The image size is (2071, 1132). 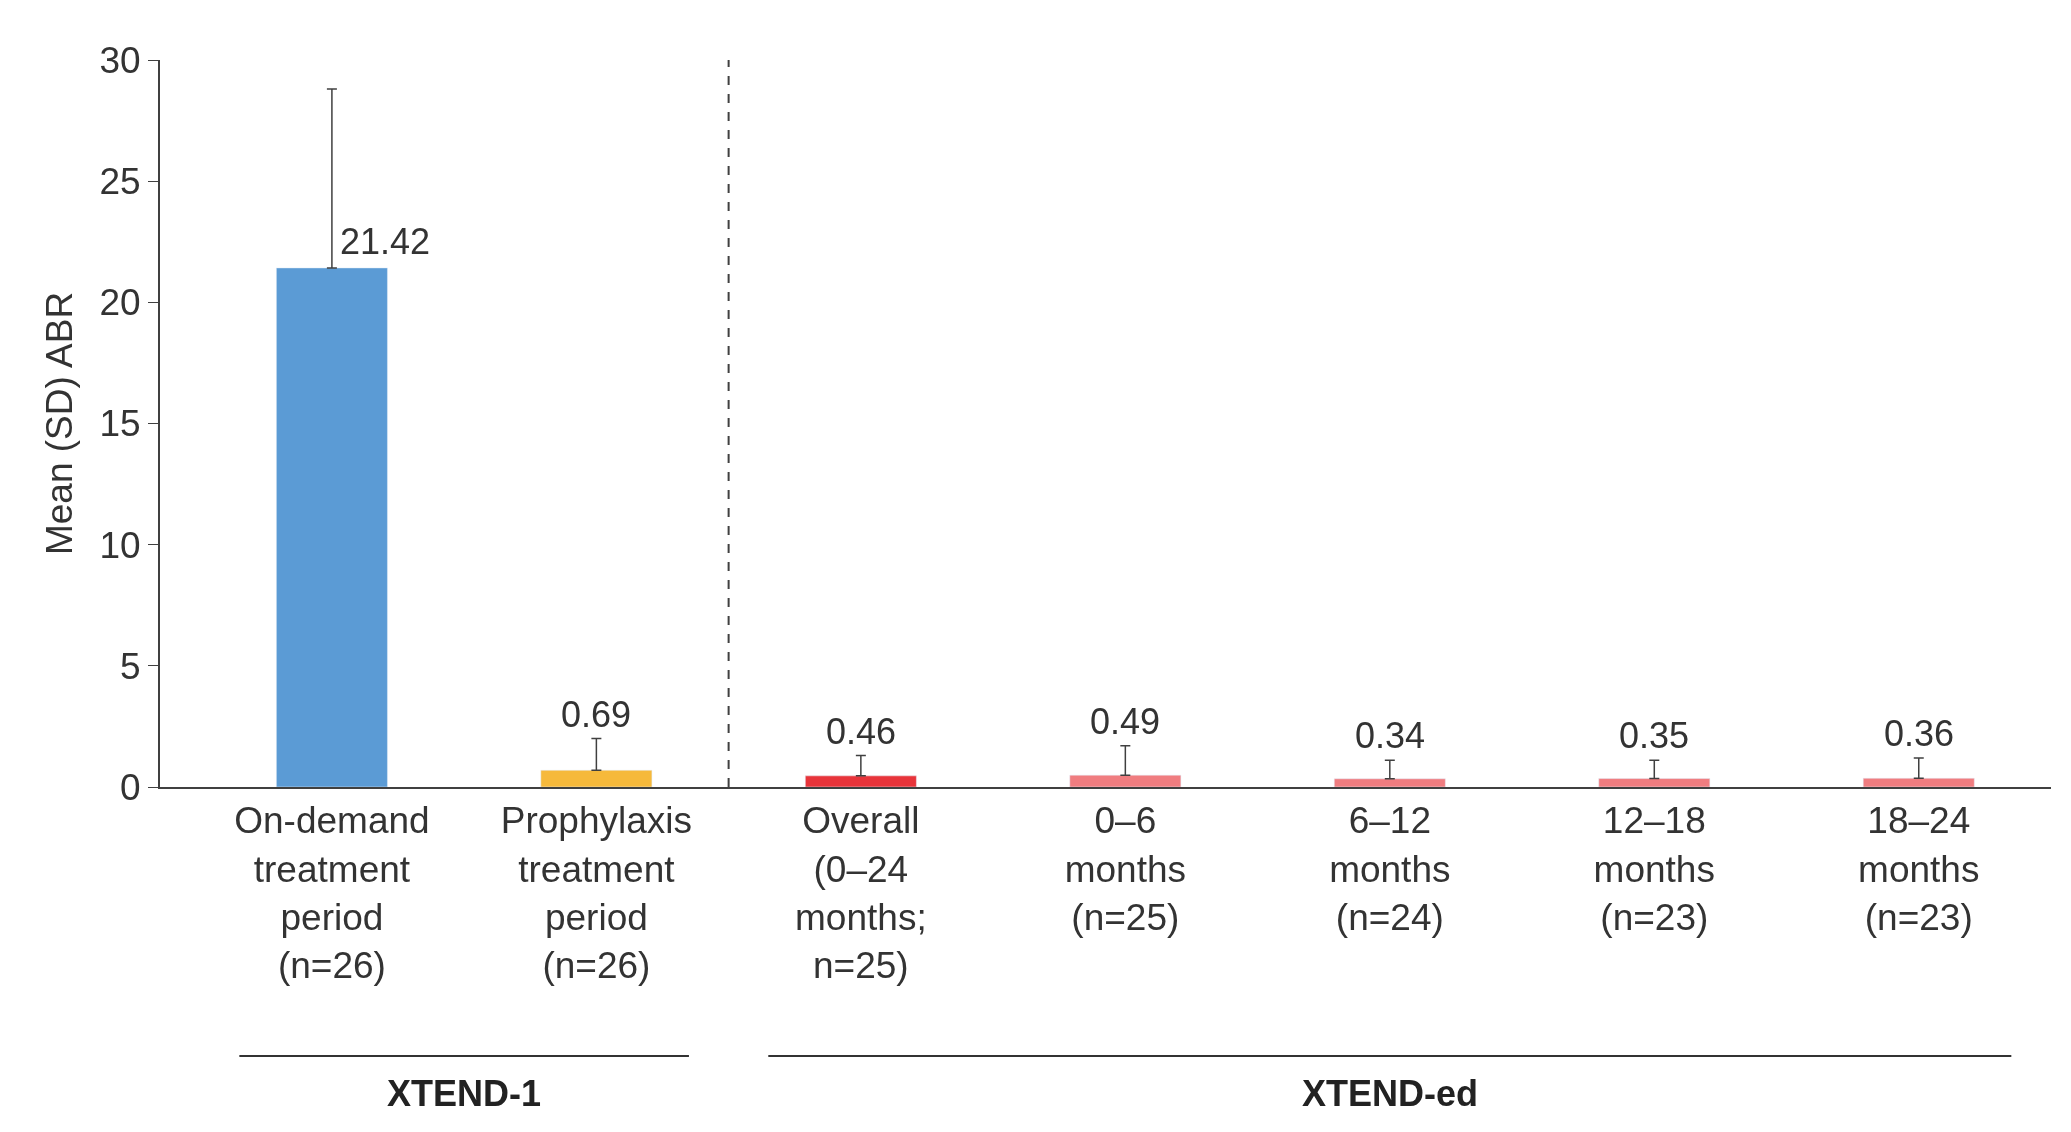 I want to click on x-tick-label: Prophylaxis treatment period (n=26), so click(x=596, y=893).